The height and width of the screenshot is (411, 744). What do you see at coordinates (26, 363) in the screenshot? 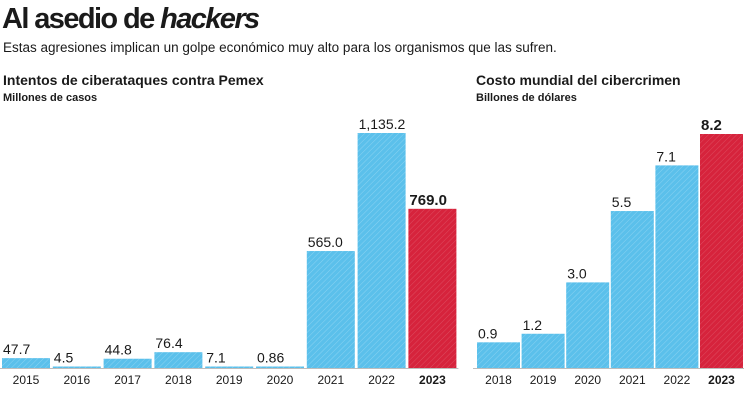
I see `chart1-bar-2015` at bounding box center [26, 363].